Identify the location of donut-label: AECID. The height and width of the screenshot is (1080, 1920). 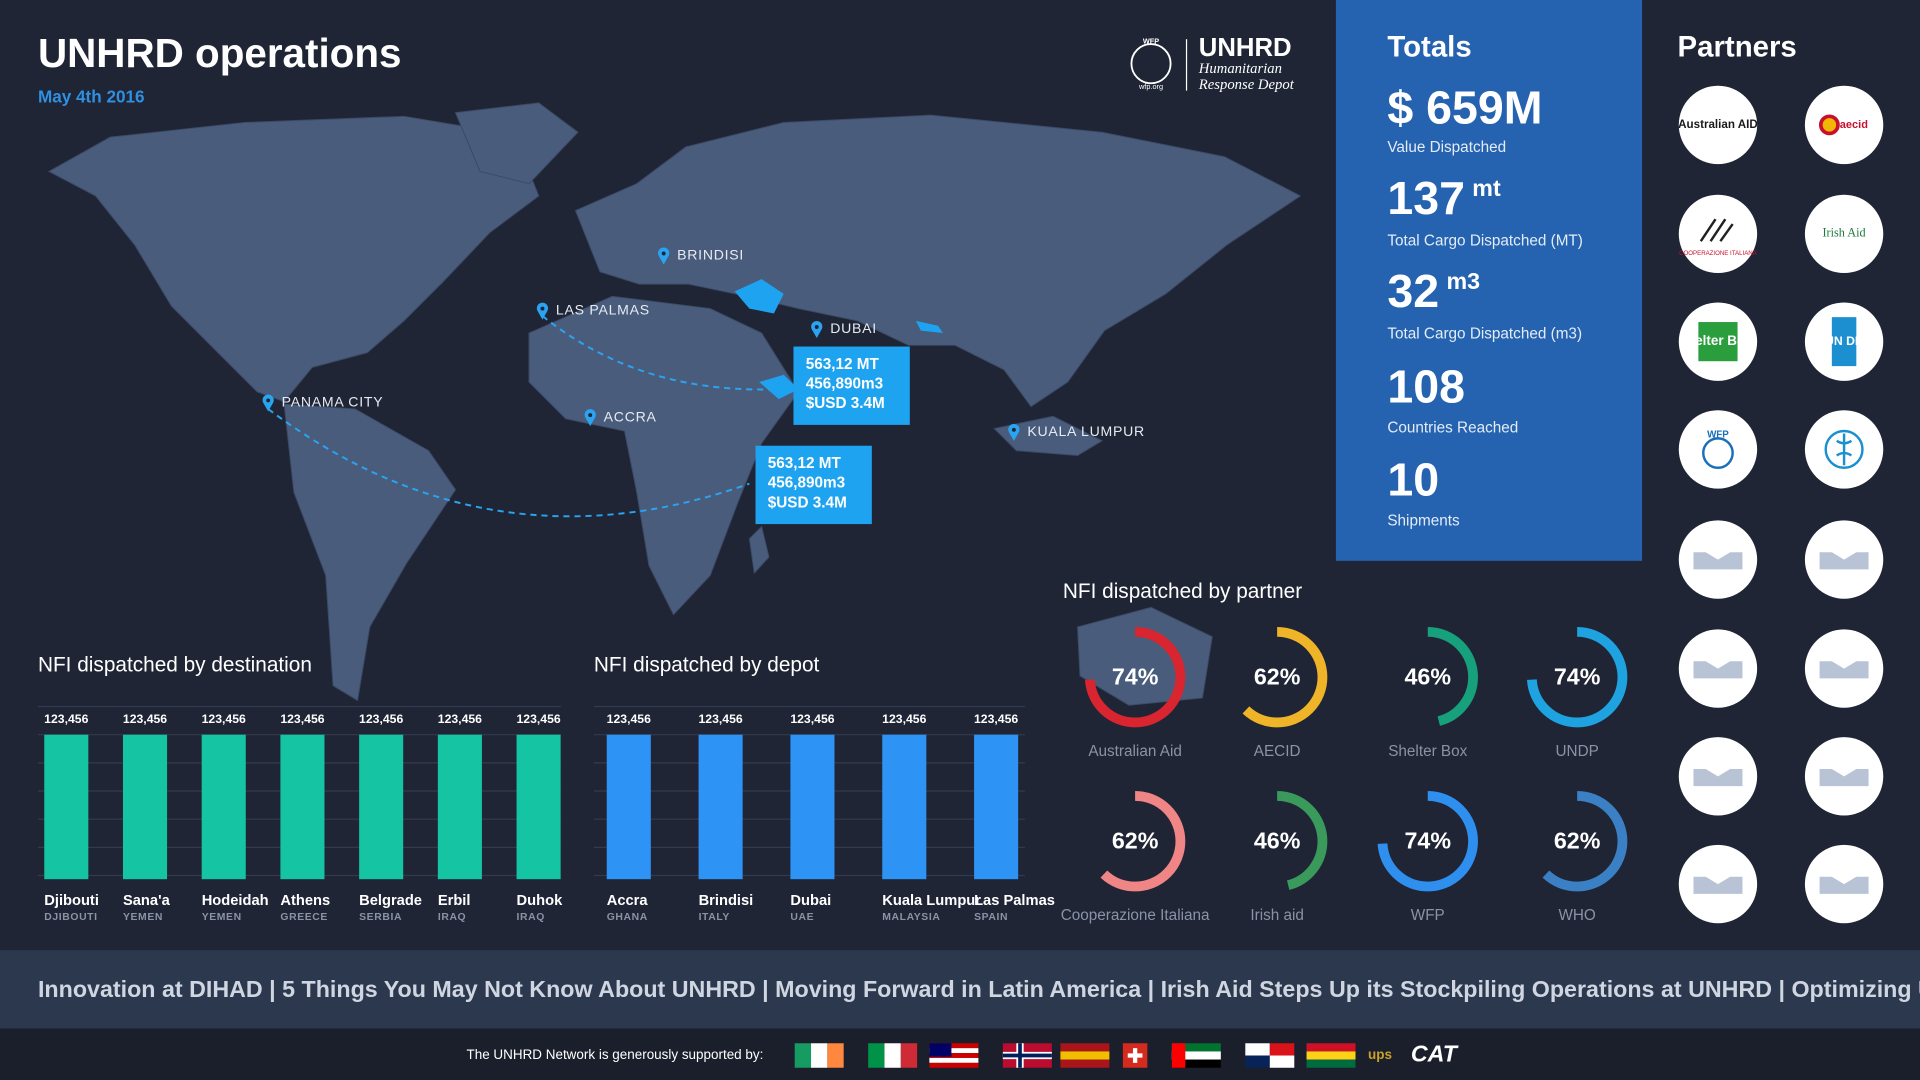
(1277, 751).